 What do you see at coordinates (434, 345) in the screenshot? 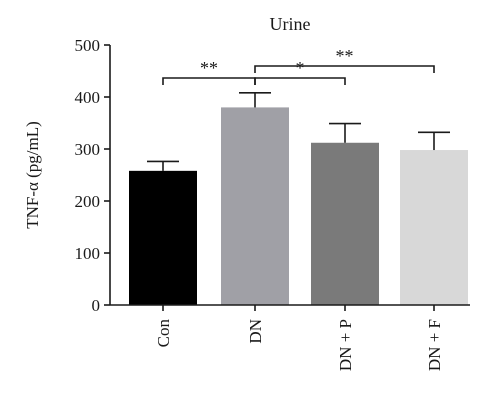
I see `category-label: DN + F` at bounding box center [434, 345].